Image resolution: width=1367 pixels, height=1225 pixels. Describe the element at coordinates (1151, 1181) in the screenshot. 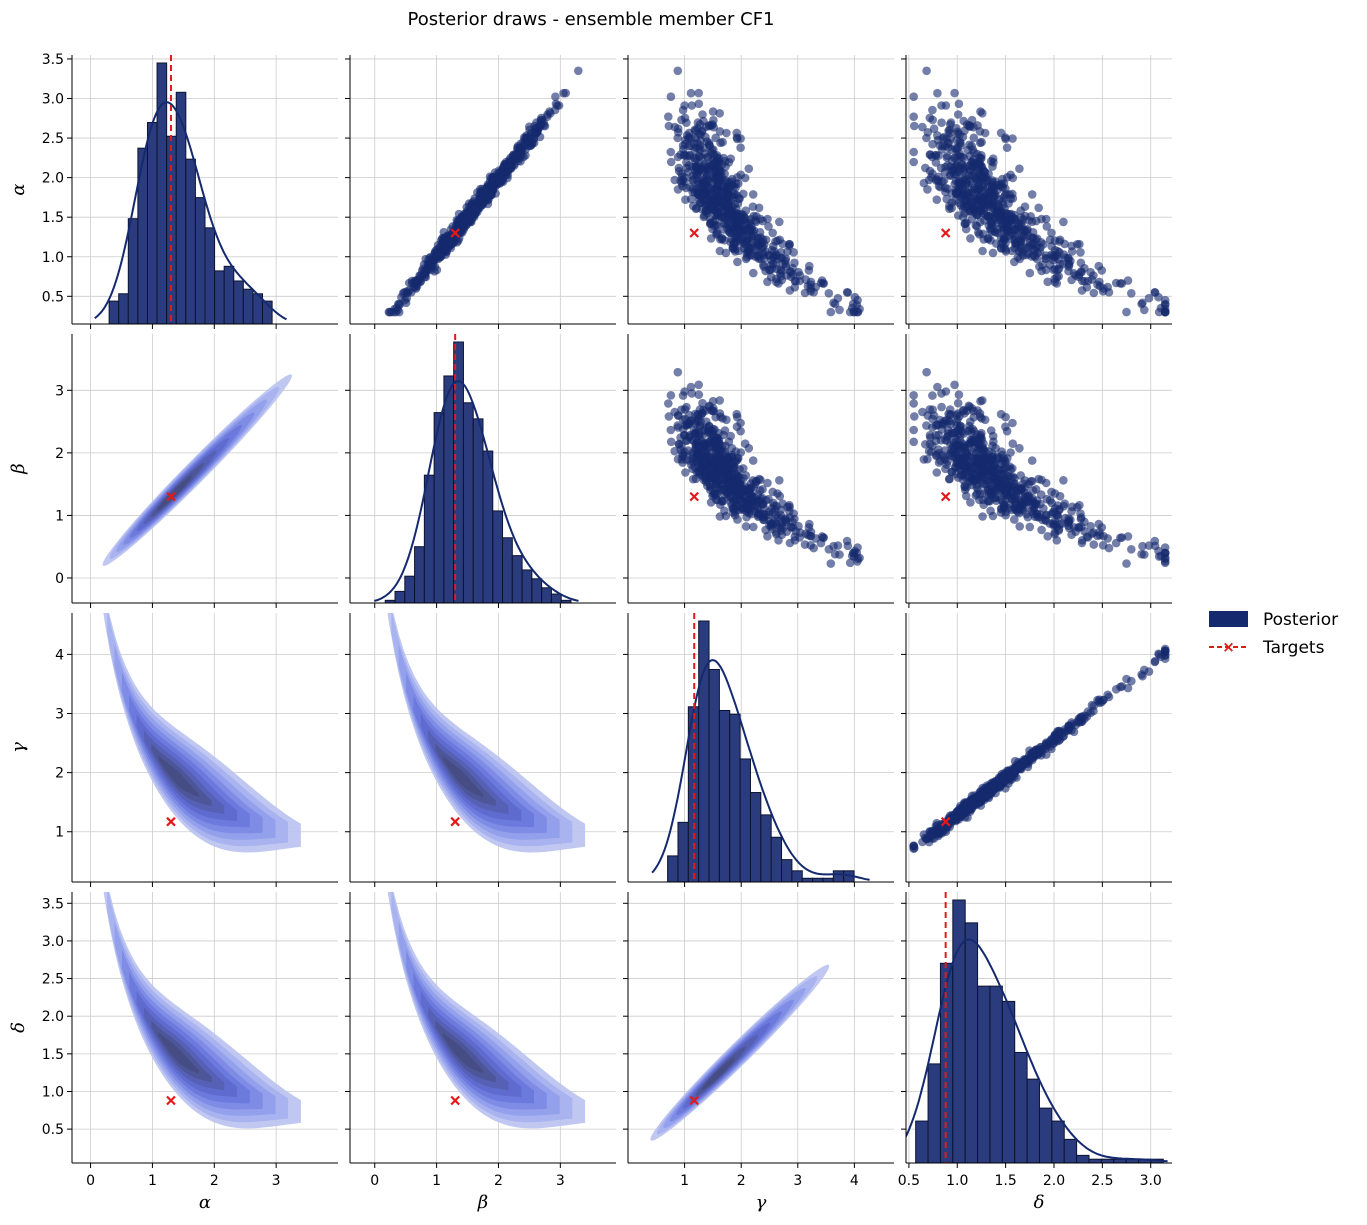

I see `x-tick-label: 3.0` at that location.